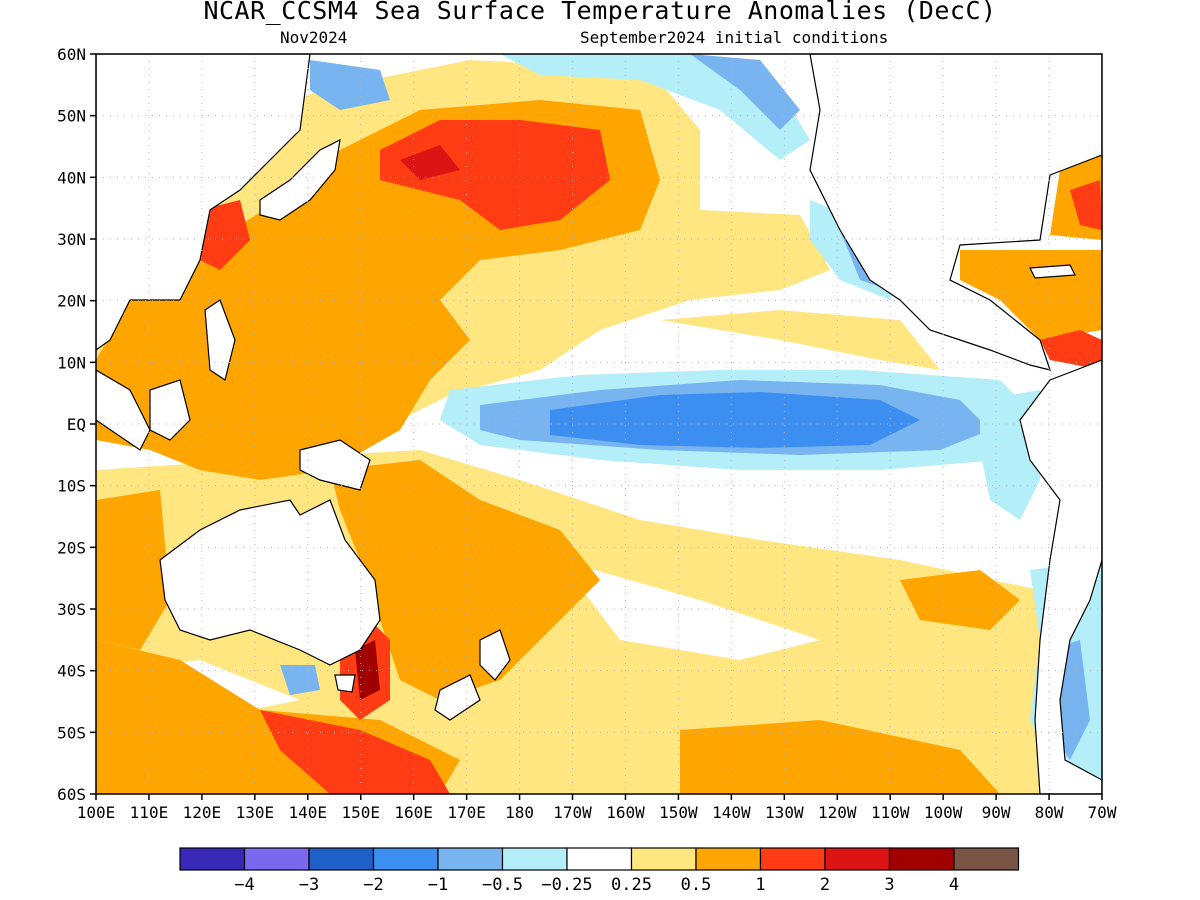 The width and height of the screenshot is (1200, 900). I want to click on japan-landmass, so click(300, 179).